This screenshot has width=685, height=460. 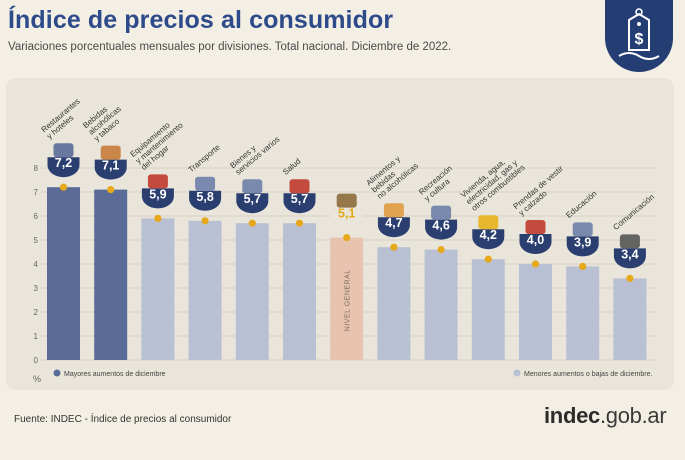 What do you see at coordinates (488, 235) in the screenshot?
I see `data-label: 4,2` at bounding box center [488, 235].